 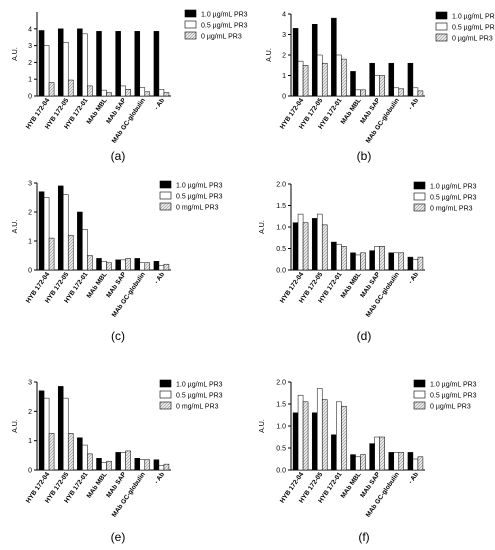 I want to click on y-tick-label: 0.5, so click(x=281, y=449).